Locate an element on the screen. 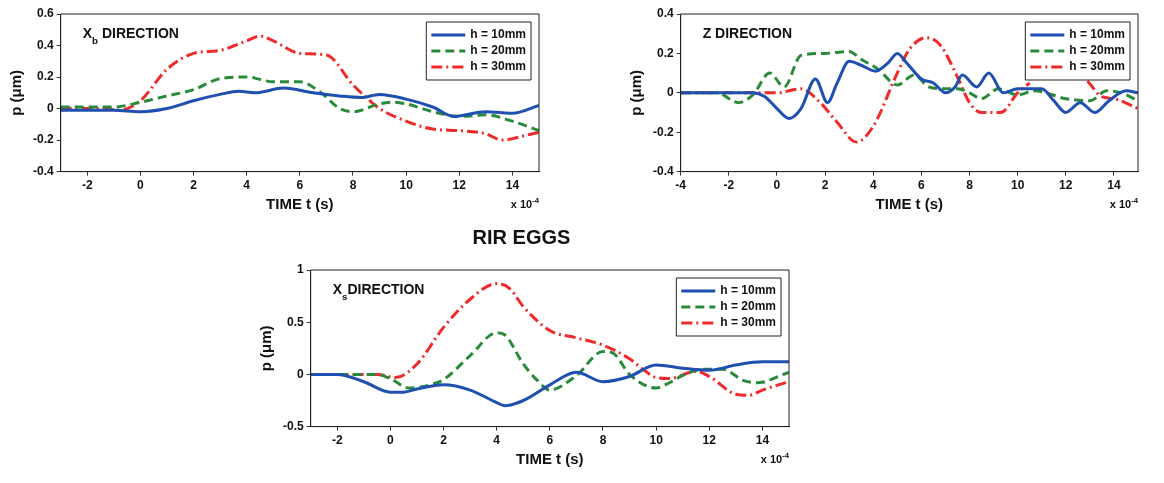 The width and height of the screenshot is (1164, 483). y-tick-label: 0.6 is located at coordinates (45, 13).